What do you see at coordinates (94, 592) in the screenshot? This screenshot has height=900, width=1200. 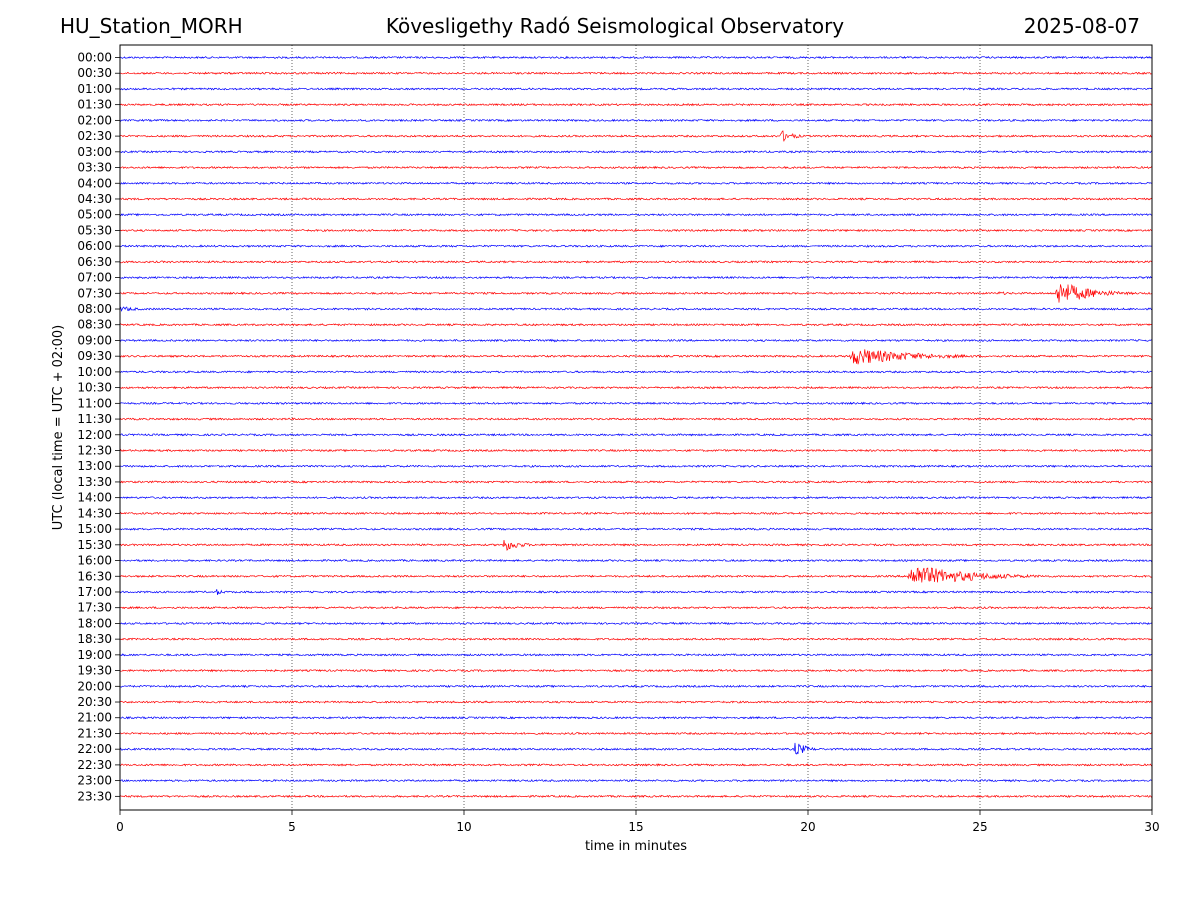 I see `y-tick-label: 17:00` at bounding box center [94, 592].